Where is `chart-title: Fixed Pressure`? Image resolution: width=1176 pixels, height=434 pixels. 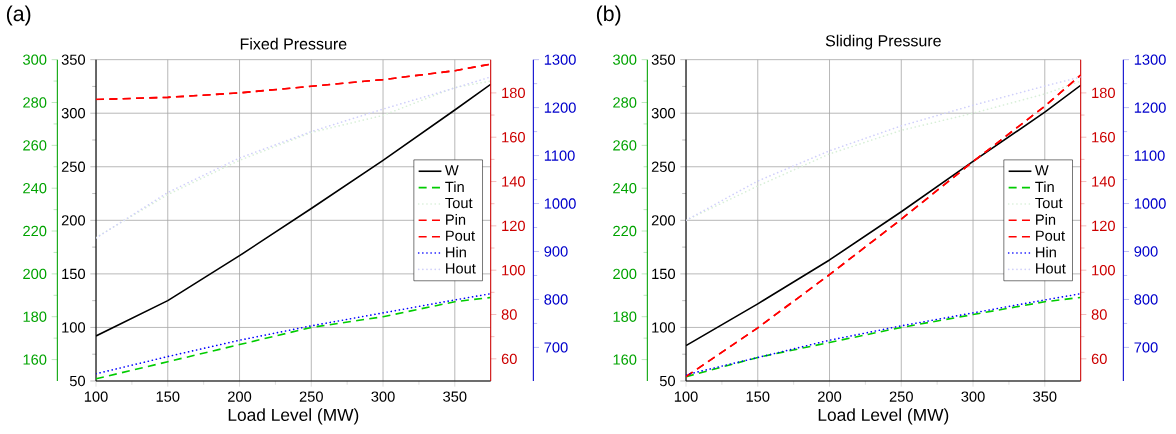 chart-title: Fixed Pressure is located at coordinates (293, 43).